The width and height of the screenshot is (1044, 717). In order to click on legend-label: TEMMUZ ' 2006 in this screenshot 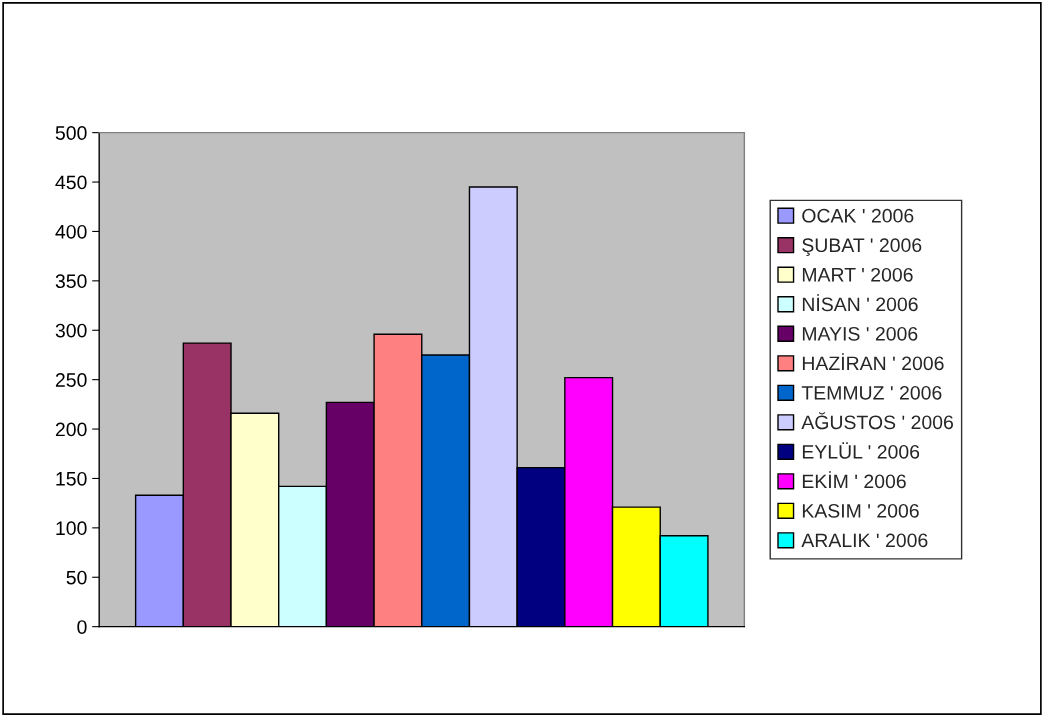, I will do `click(871, 392)`.